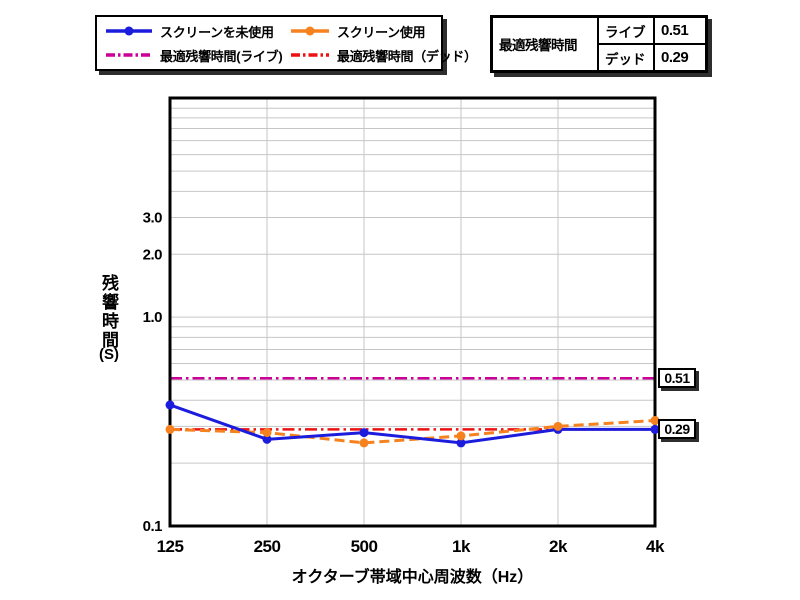 This screenshot has width=800, height=600. I want to click on legend-item-optimal-dead: 最適残響時間（デッド）, so click(383, 55).